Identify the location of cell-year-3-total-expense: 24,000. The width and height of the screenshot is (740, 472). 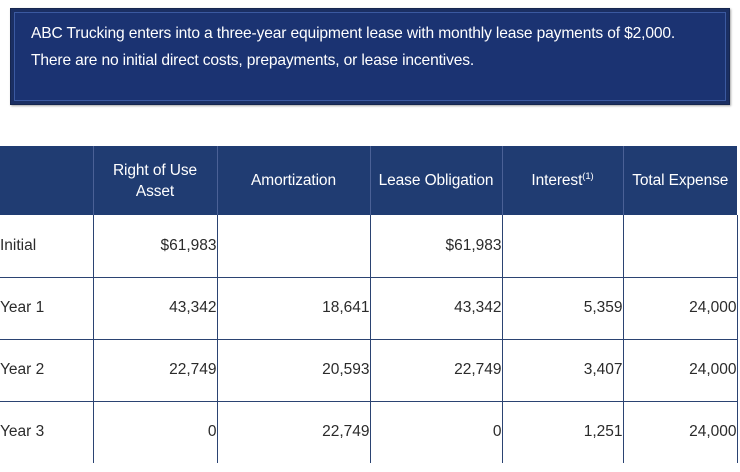
(680, 432).